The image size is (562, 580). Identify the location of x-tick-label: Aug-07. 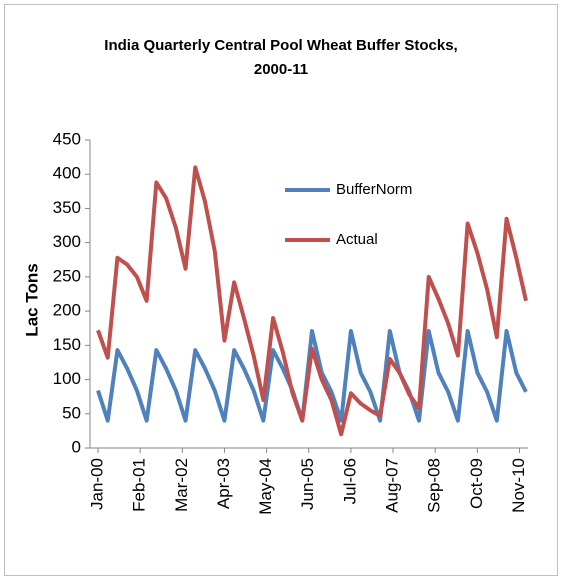
(392, 485).